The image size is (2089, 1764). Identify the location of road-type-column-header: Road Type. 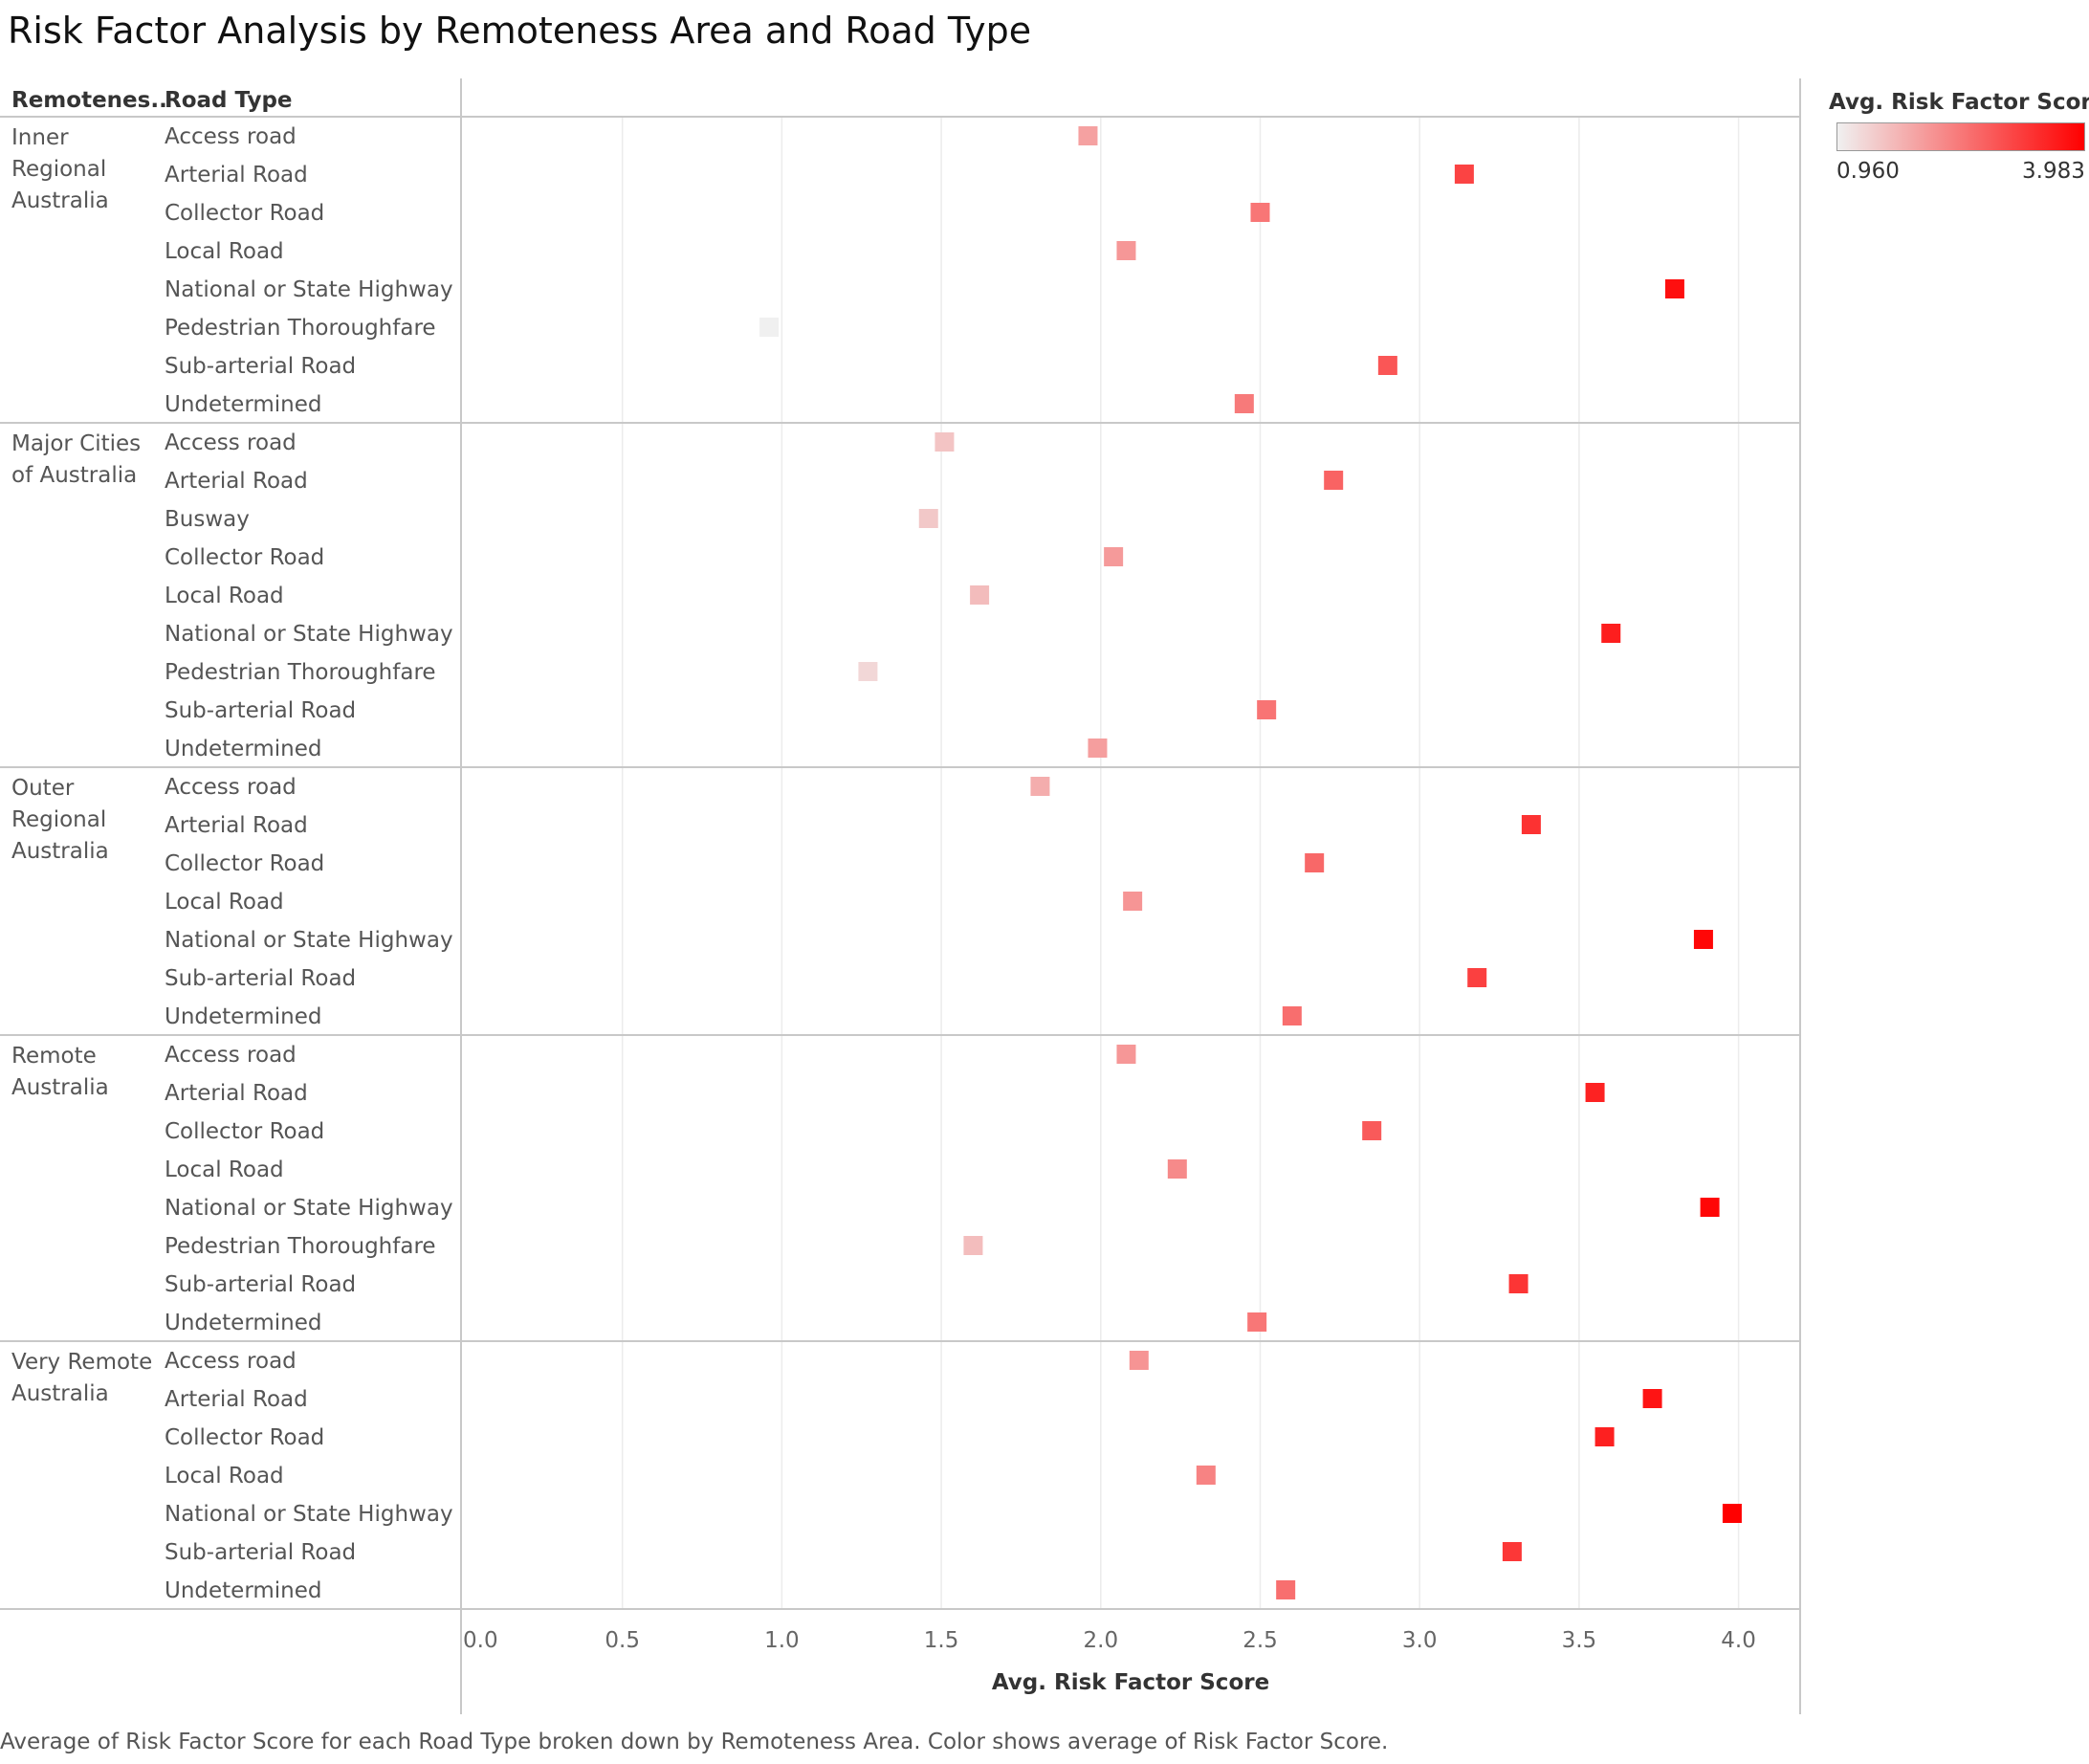
(229, 100).